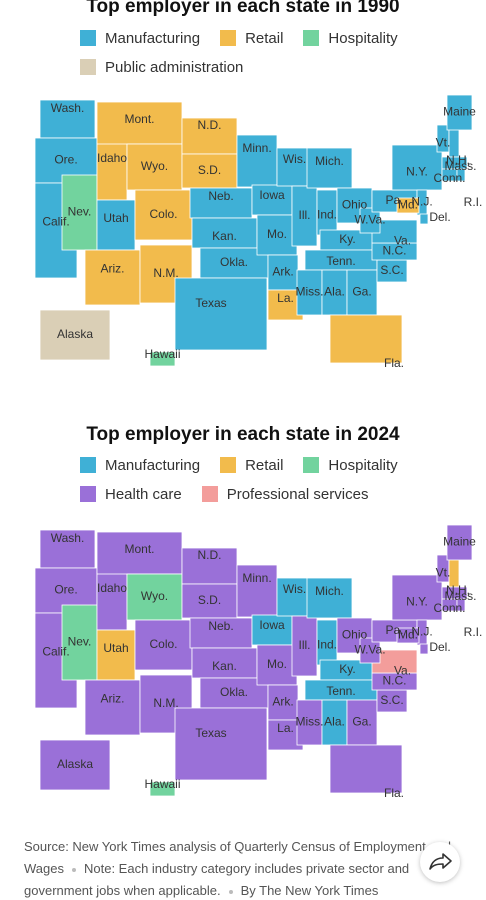 Image resolution: width=486 pixels, height=900 pixels. I want to click on state-label: W.Va., so click(369, 220).